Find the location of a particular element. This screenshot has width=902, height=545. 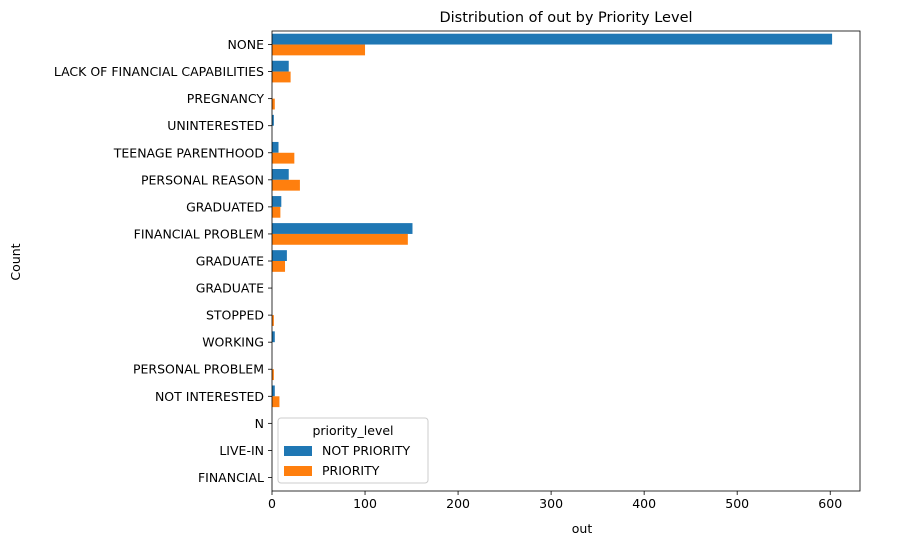

x-tick-label: 500 is located at coordinates (737, 503).